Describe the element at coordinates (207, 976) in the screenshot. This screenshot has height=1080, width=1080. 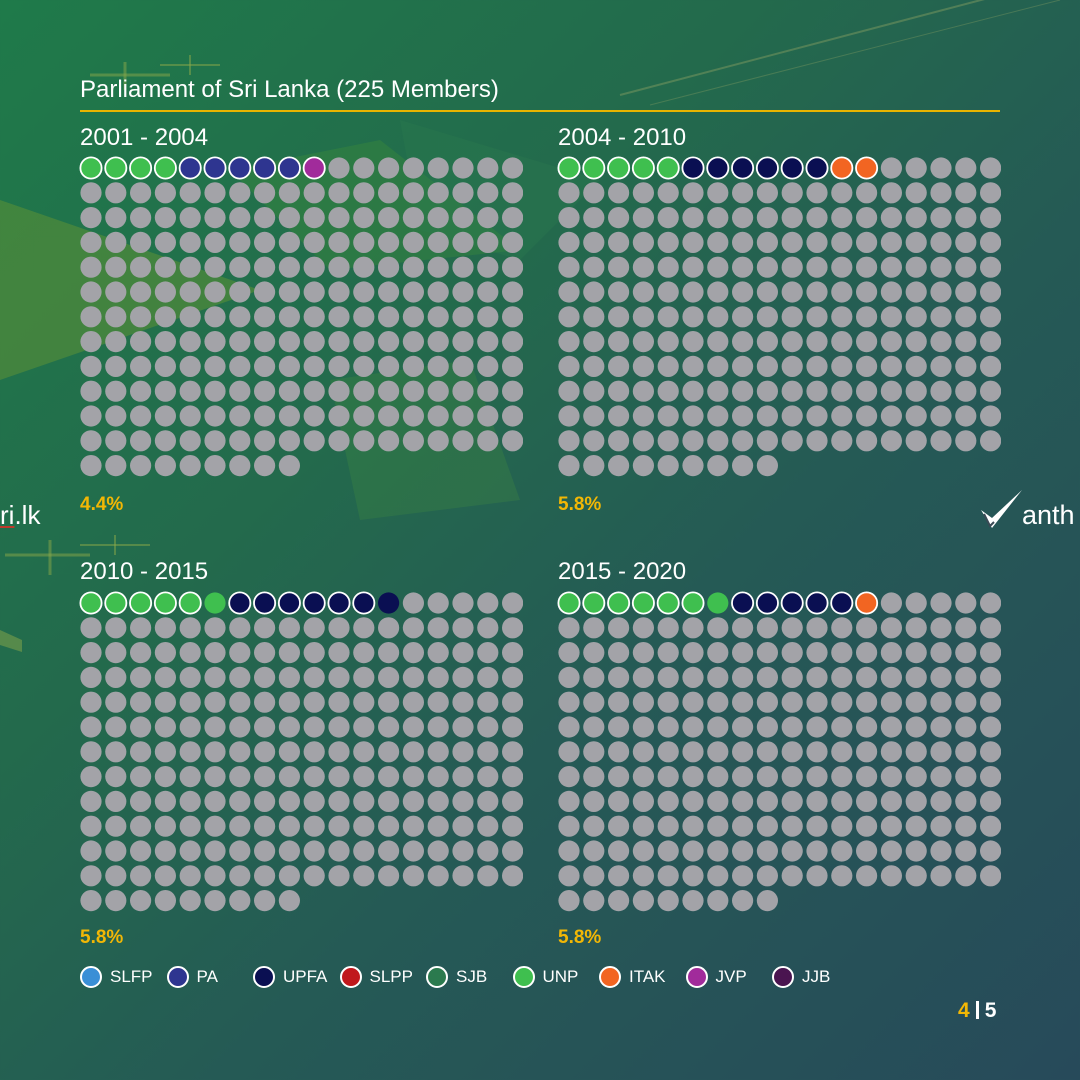
I see `legend-label: PA` at that location.